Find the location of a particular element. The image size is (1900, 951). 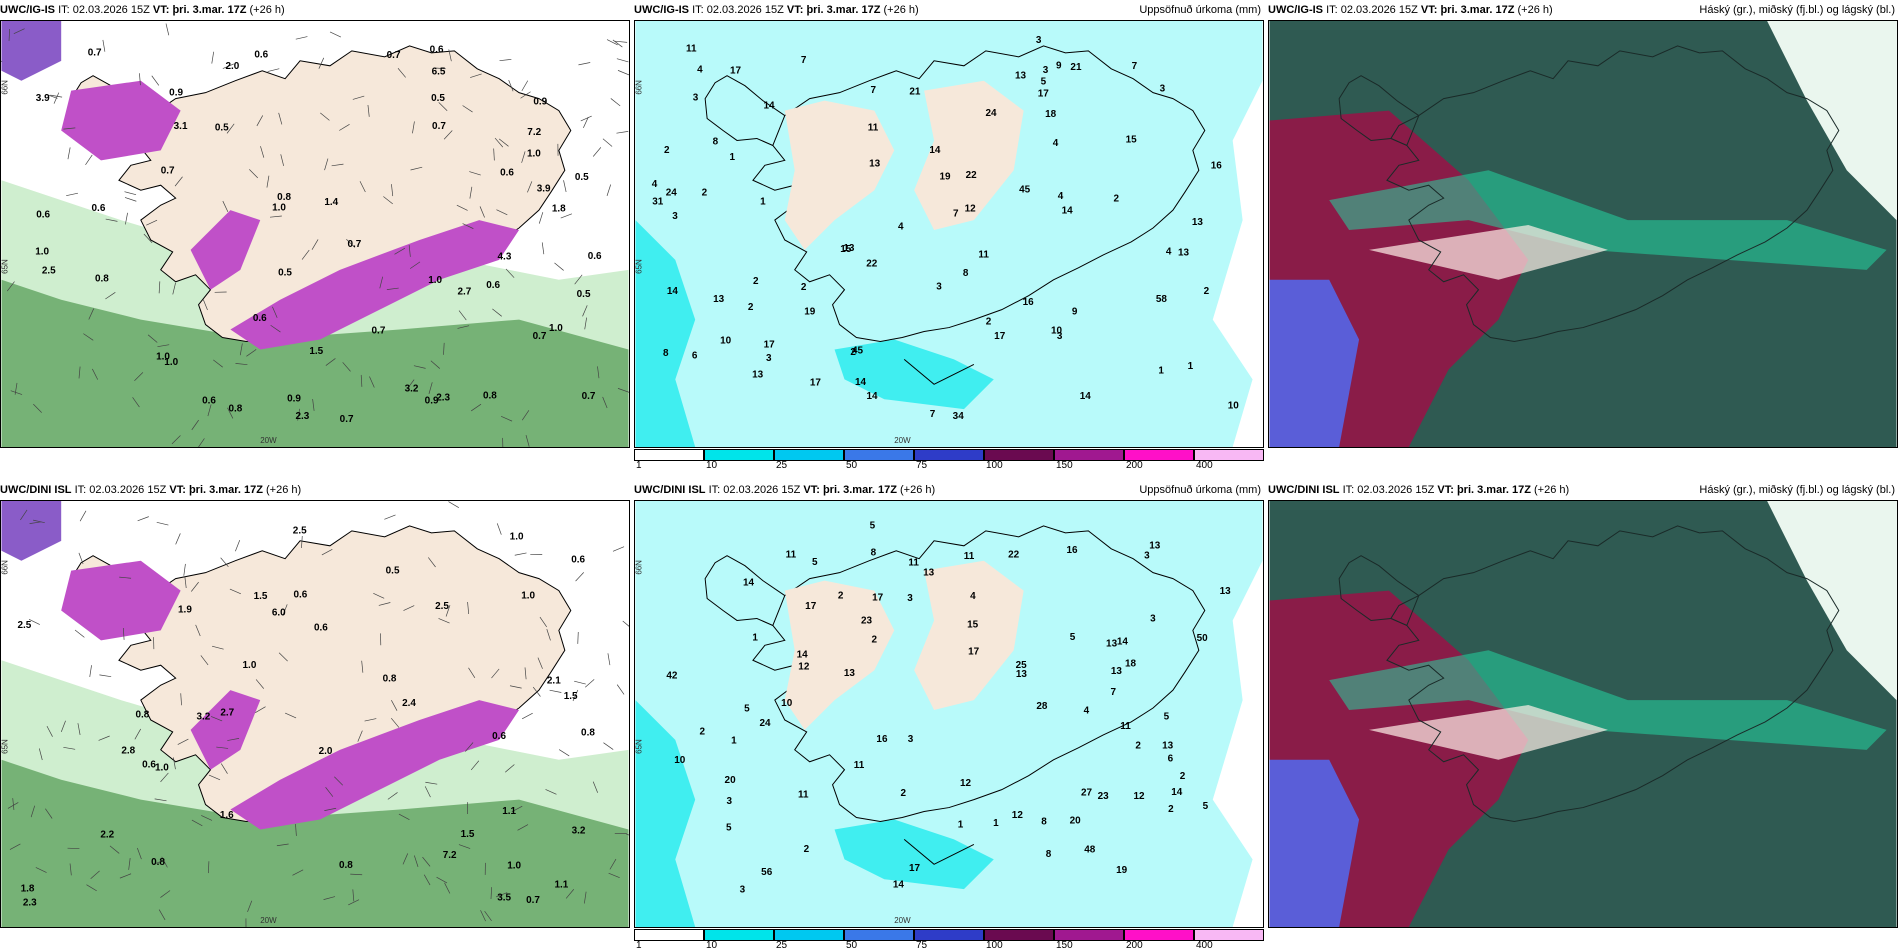

precip-value-label: 9 is located at coordinates (1059, 65).